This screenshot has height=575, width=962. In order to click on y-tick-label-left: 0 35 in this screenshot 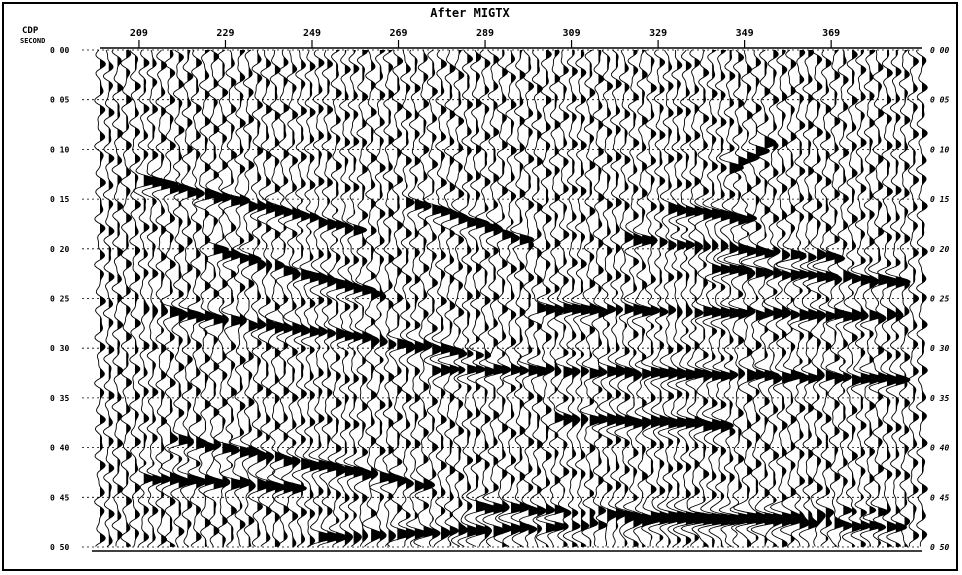, I will do `click(59, 398)`.